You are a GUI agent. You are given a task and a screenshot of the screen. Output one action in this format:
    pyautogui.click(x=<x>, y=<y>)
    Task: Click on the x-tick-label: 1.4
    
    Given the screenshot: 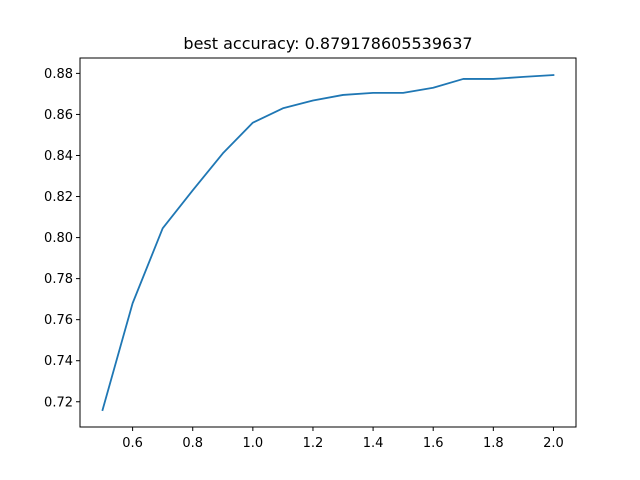 What is the action you would take?
    pyautogui.click(x=373, y=443)
    